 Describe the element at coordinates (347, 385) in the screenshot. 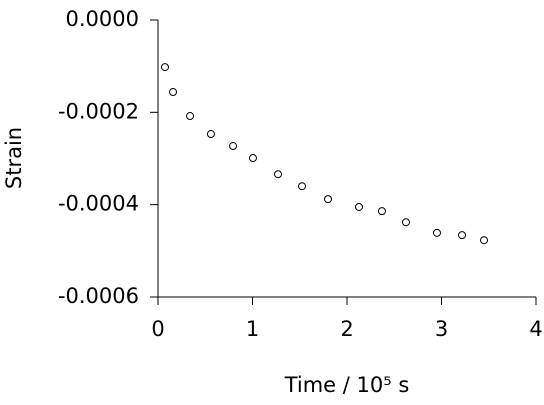

I see `x-axis-label: Time / 10⁵ s` at that location.